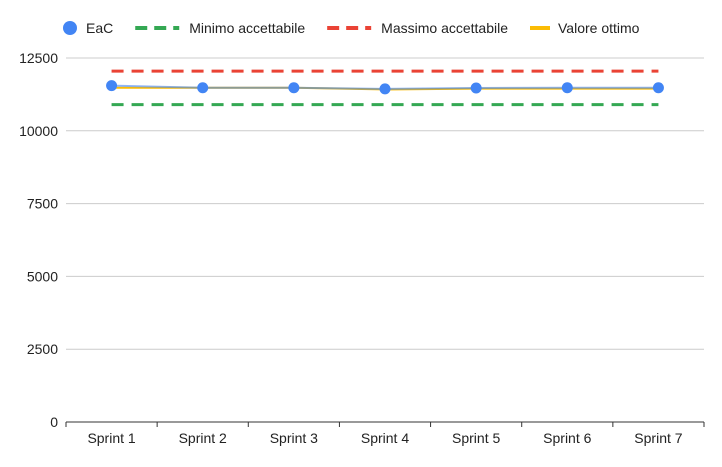  Describe the element at coordinates (203, 438) in the screenshot. I see `x-tick-label: Sprint 2` at that location.